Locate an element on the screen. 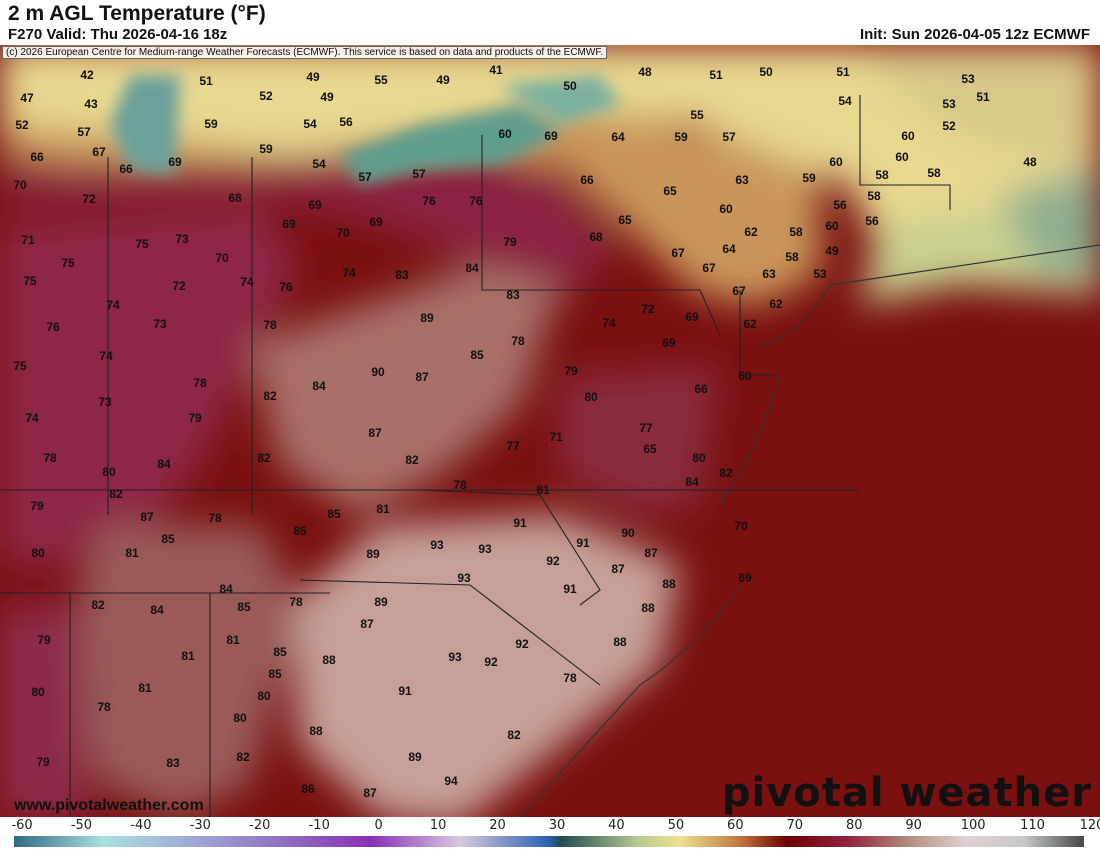  temperature-label: 76 is located at coordinates (286, 287).